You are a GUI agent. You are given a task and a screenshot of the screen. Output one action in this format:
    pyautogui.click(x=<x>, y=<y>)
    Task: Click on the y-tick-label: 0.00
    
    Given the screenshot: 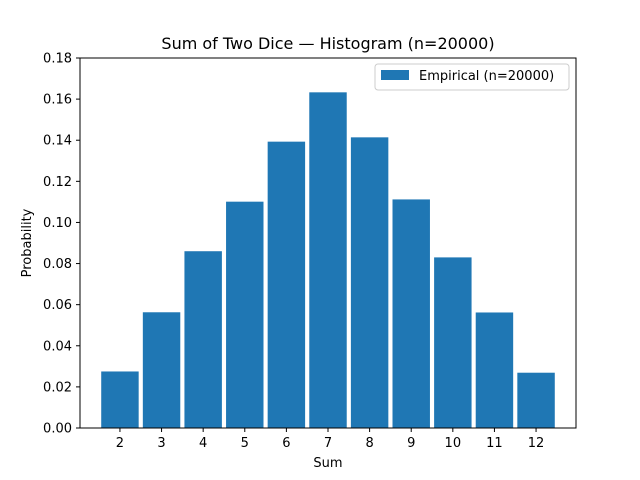 What is the action you would take?
    pyautogui.click(x=57, y=429)
    